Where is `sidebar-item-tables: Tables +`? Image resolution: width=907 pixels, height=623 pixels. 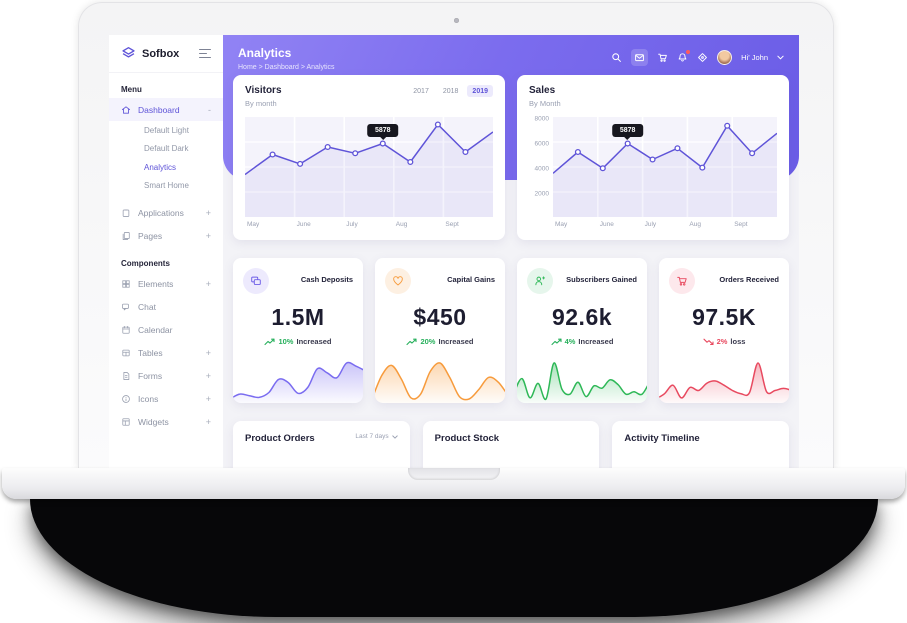 sidebar-item-tables: Tables + is located at coordinates (166, 352).